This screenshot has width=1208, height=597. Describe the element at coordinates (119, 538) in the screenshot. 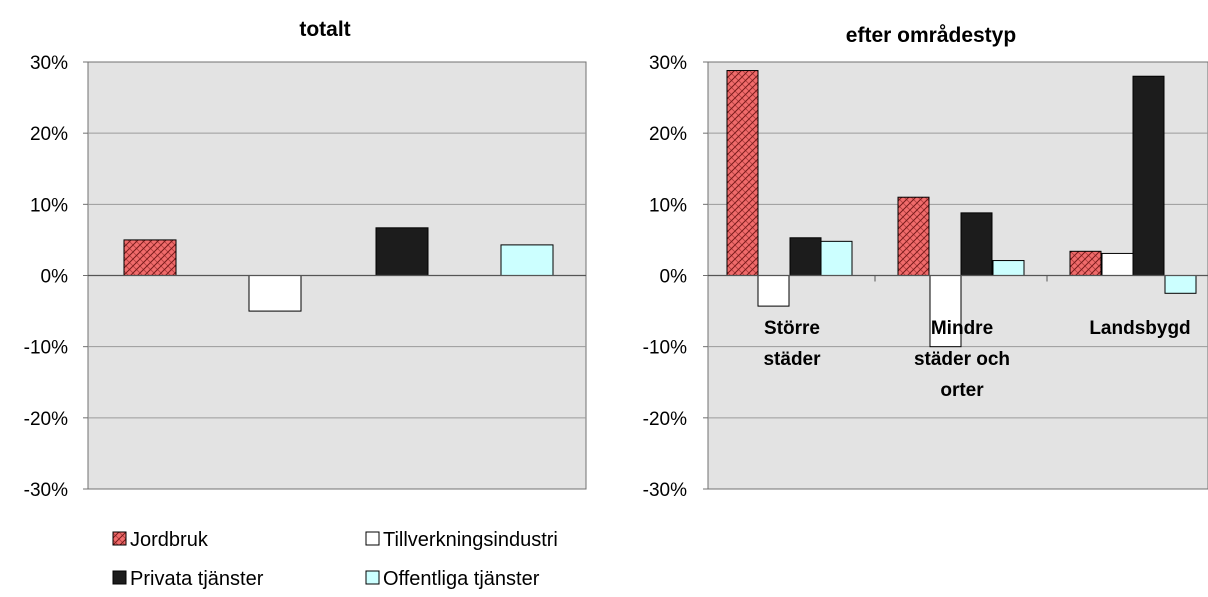

I see `legend-swatch-jordbruk` at that location.